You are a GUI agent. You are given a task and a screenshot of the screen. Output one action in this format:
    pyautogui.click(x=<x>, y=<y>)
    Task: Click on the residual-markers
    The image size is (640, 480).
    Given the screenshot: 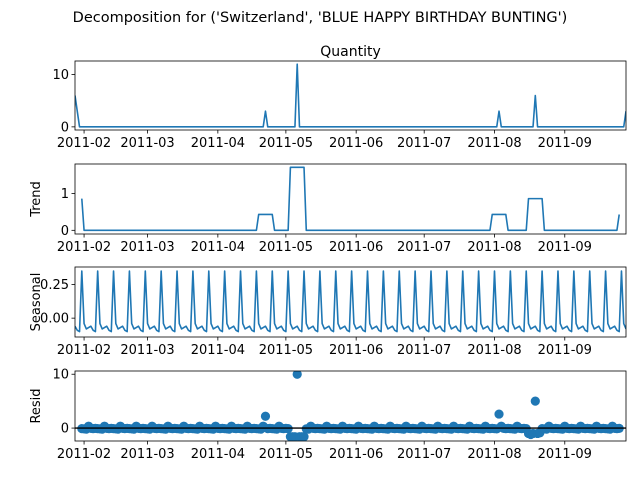 What is the action you would take?
    pyautogui.click(x=350, y=406)
    